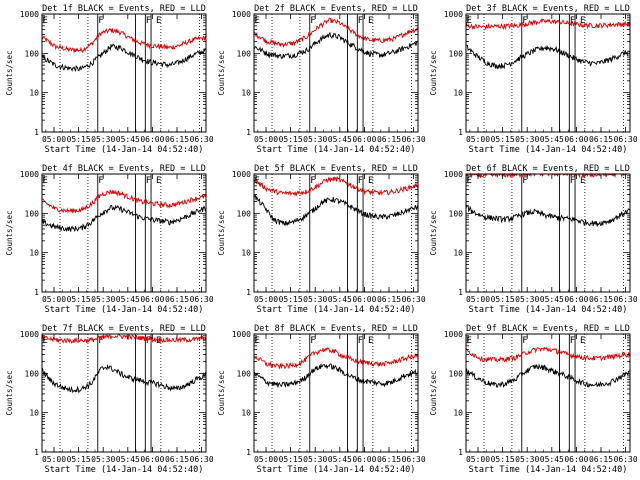 The image size is (640, 480). Describe the element at coordinates (548, 169) in the screenshot. I see `panel-title: Det 6f BLACK = Events, RED = LLD` at that location.